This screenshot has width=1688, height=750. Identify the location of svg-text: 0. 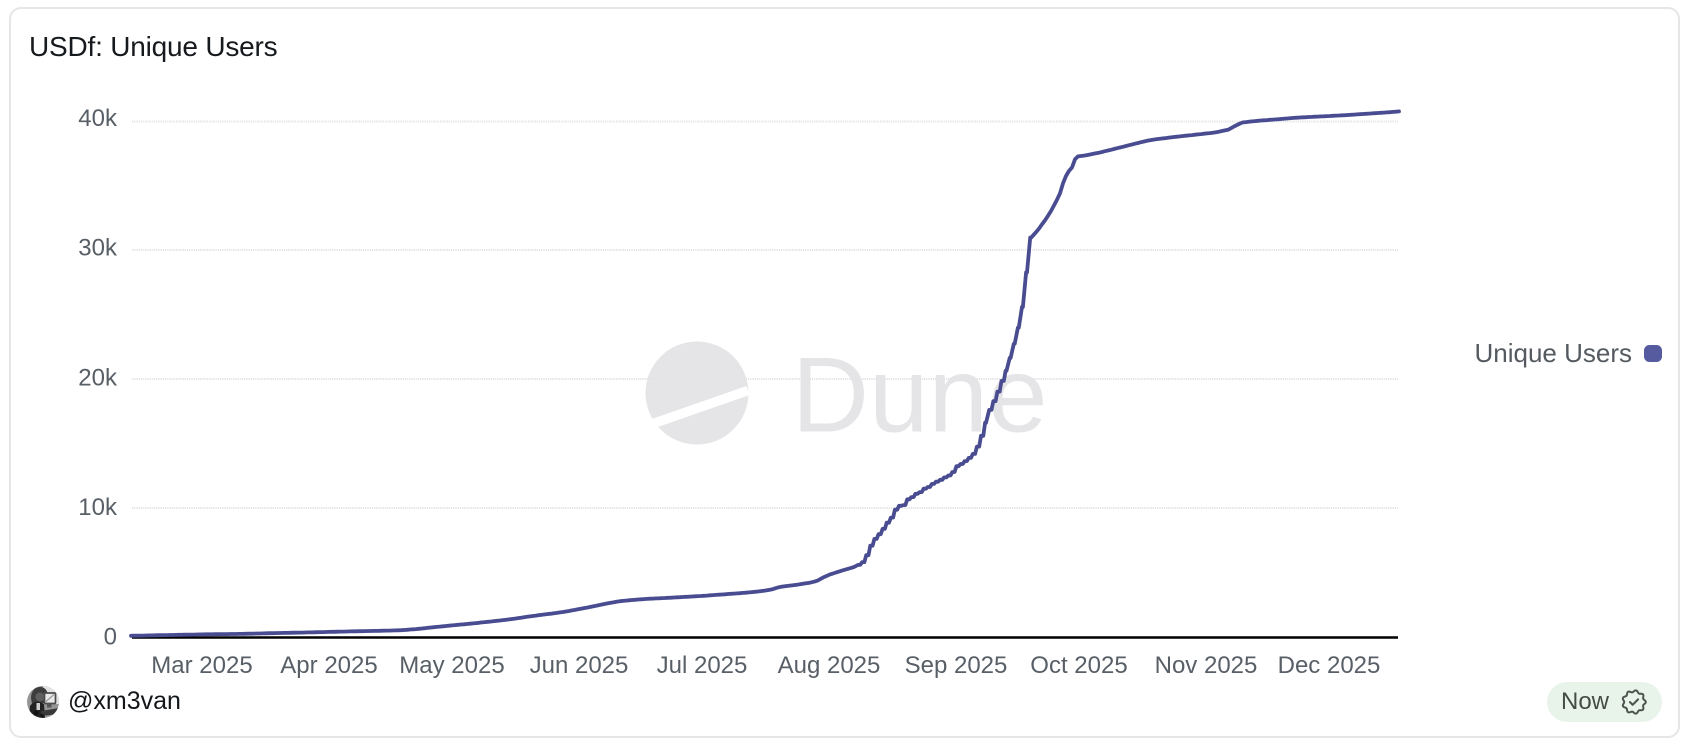
(110, 637).